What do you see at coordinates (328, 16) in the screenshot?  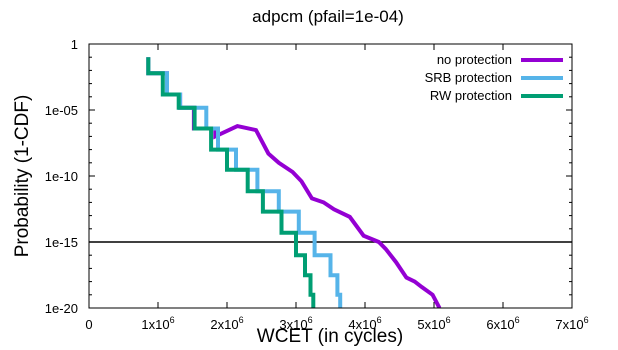 I see `chart-title: adpcm (pfail=1e-04)` at bounding box center [328, 16].